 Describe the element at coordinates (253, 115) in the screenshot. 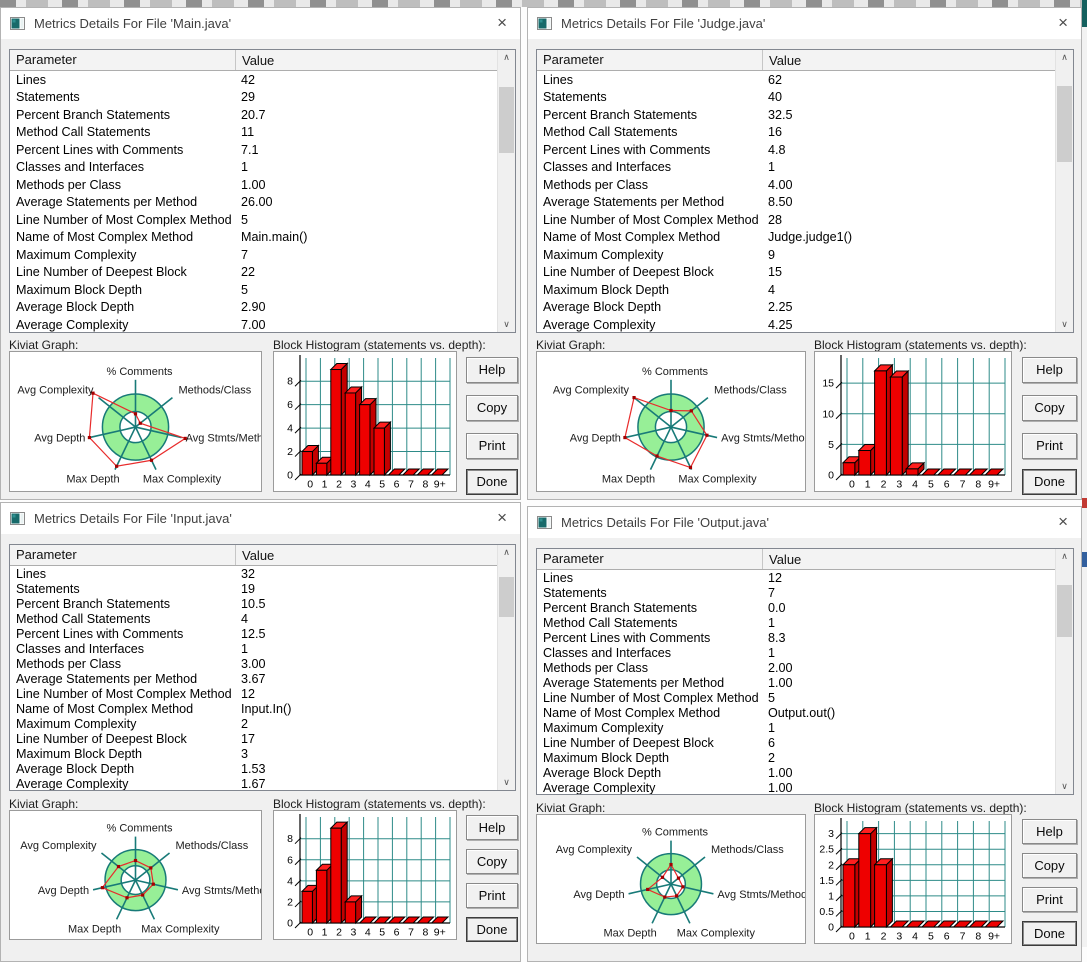

I see `table-row: Percent Branch Statements 20.7` at that location.